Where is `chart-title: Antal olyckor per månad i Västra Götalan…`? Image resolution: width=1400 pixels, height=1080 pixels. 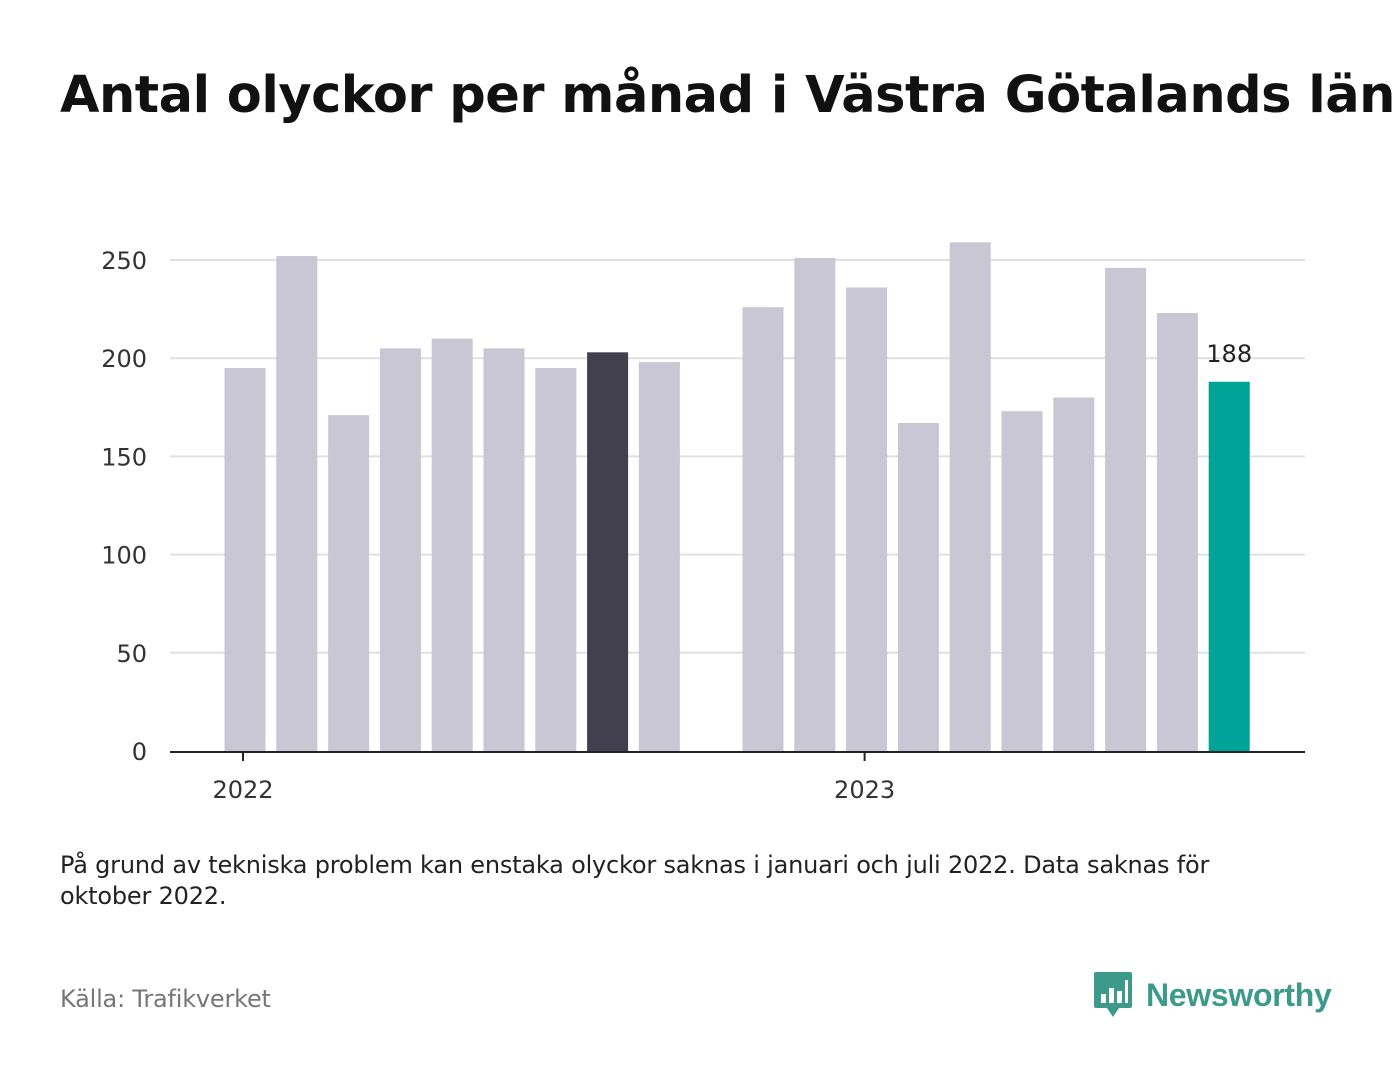
chart-title: Antal olyckor per månad i Västra Götalan… is located at coordinates (727, 95).